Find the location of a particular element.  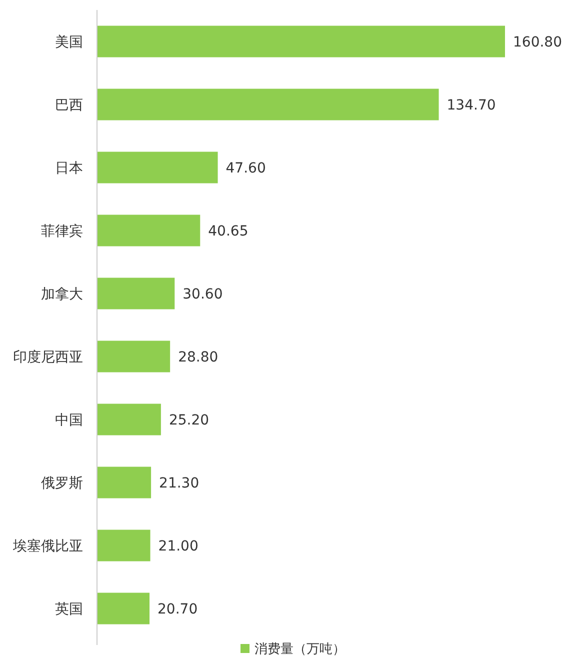

data-label: 25.20 is located at coordinates (189, 420).